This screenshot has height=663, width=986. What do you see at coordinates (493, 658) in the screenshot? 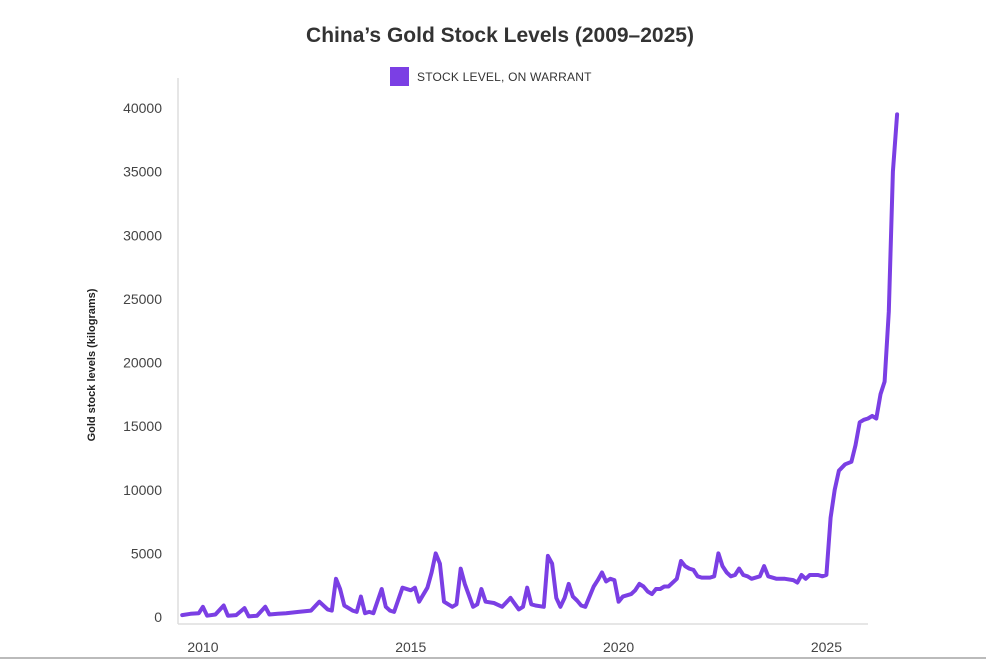
I see `bottom-divider` at bounding box center [493, 658].